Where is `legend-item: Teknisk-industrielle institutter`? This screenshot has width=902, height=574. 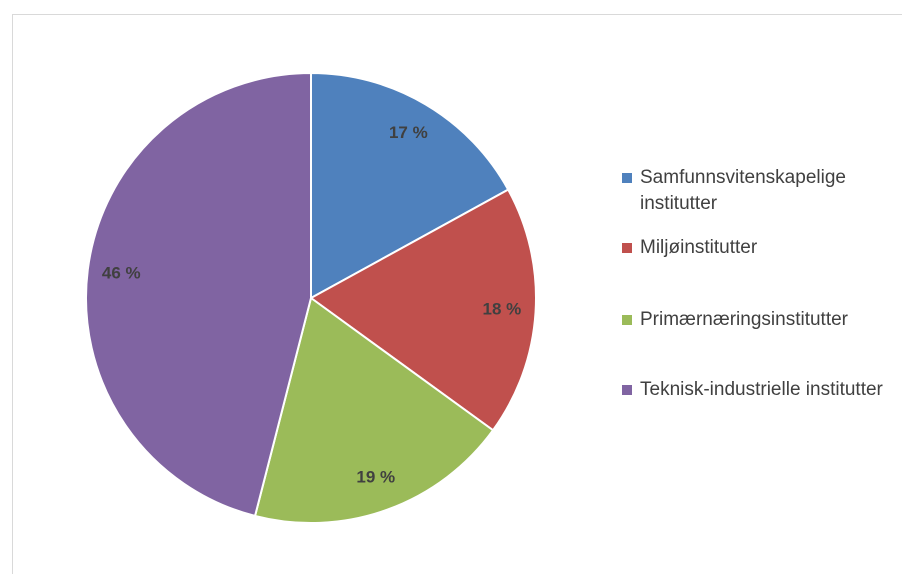
legend-item: Teknisk-industrielle institutter is located at coordinates (756, 390).